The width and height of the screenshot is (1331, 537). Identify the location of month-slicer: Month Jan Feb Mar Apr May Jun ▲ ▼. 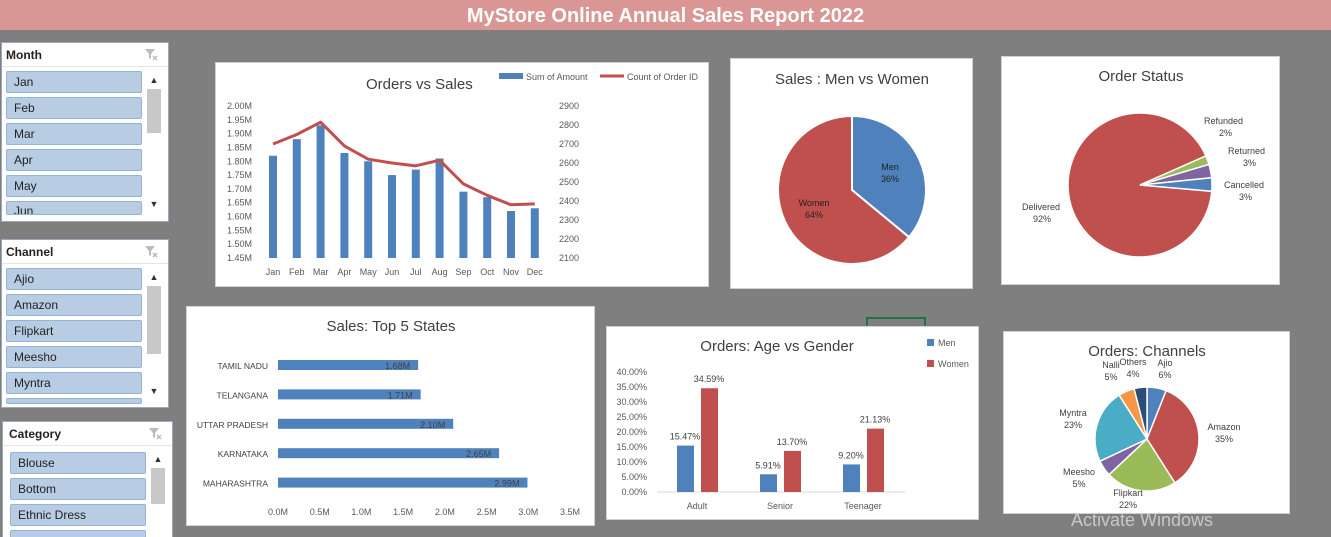
(85, 132).